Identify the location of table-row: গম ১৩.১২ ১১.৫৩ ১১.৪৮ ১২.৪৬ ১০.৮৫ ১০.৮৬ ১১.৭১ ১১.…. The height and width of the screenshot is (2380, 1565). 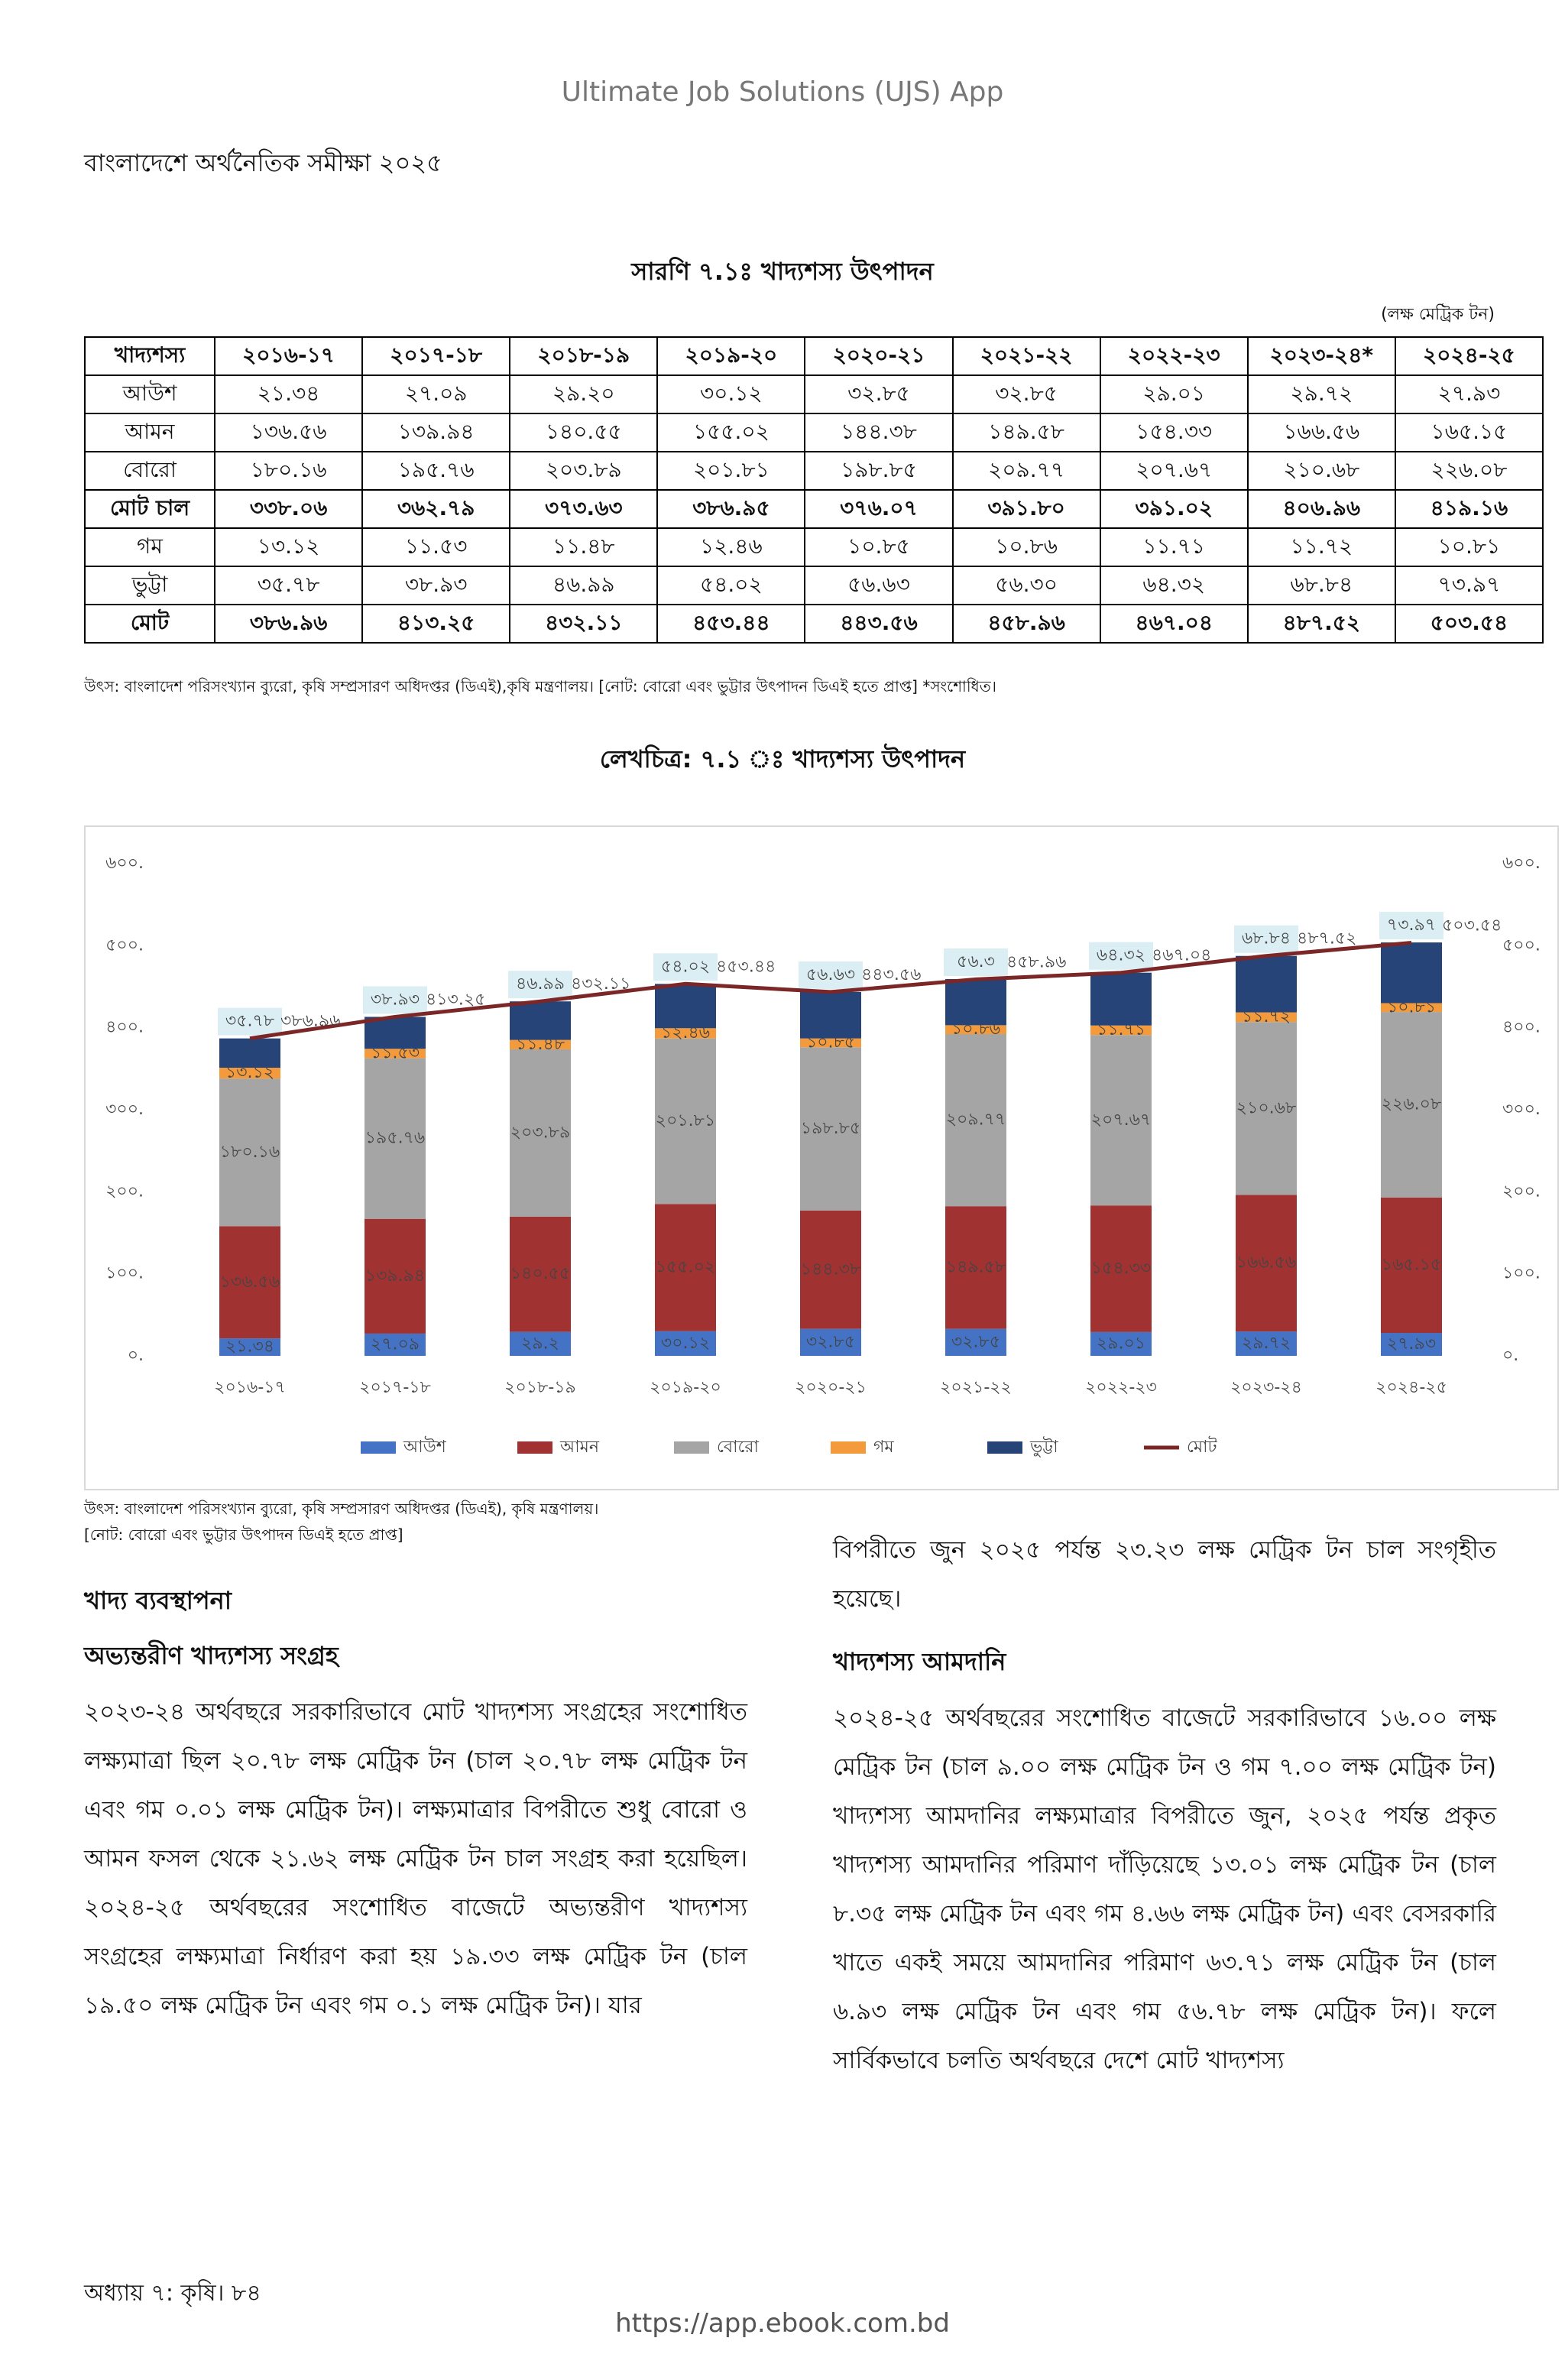
(814, 547).